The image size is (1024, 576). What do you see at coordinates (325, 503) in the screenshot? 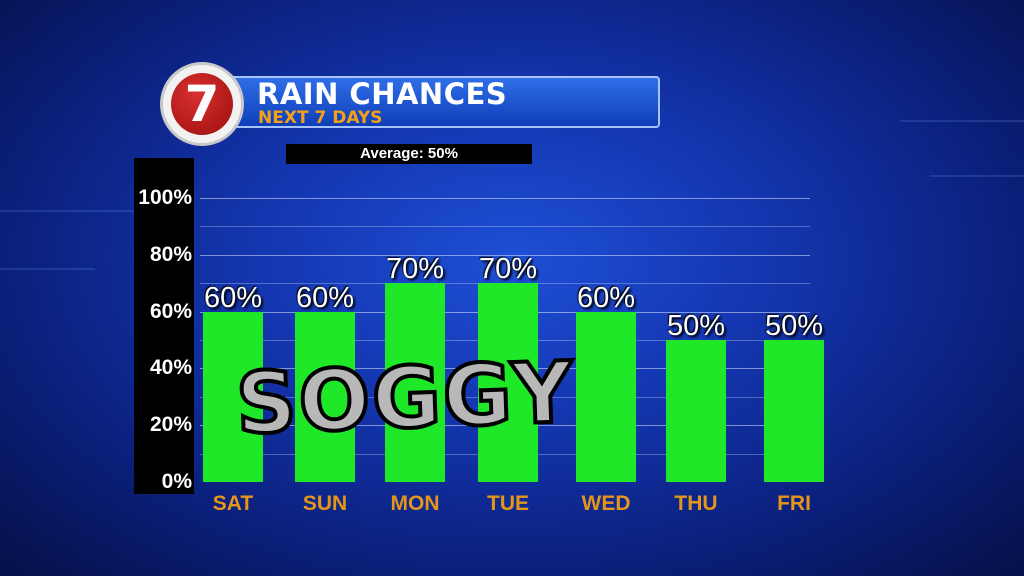
I see `x-tick-label: SUN` at bounding box center [325, 503].